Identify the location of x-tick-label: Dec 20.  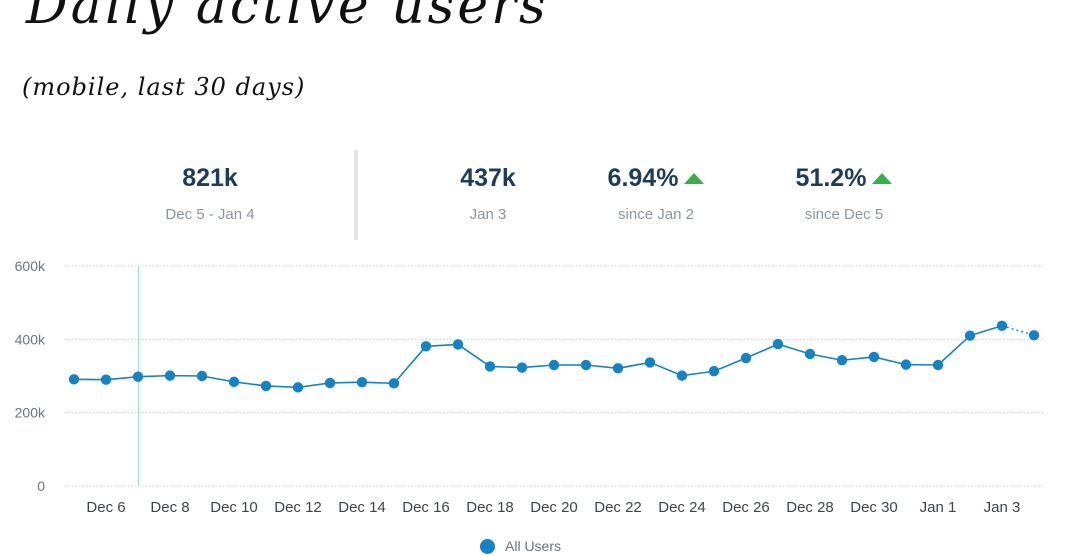
(554, 507).